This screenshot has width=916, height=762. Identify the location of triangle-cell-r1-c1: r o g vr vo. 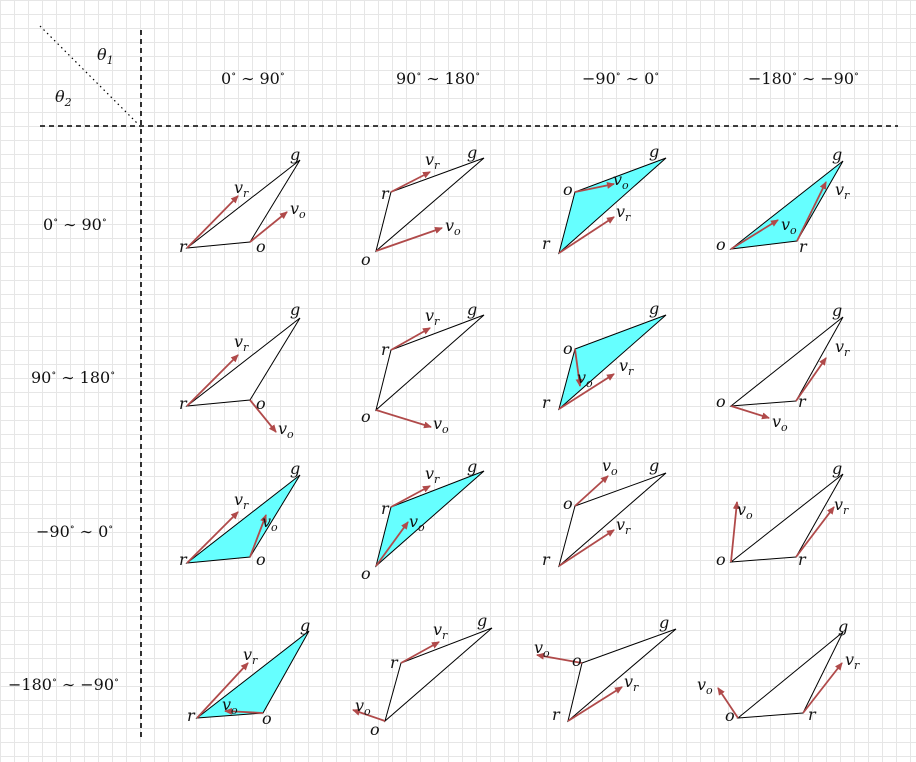
(242, 200).